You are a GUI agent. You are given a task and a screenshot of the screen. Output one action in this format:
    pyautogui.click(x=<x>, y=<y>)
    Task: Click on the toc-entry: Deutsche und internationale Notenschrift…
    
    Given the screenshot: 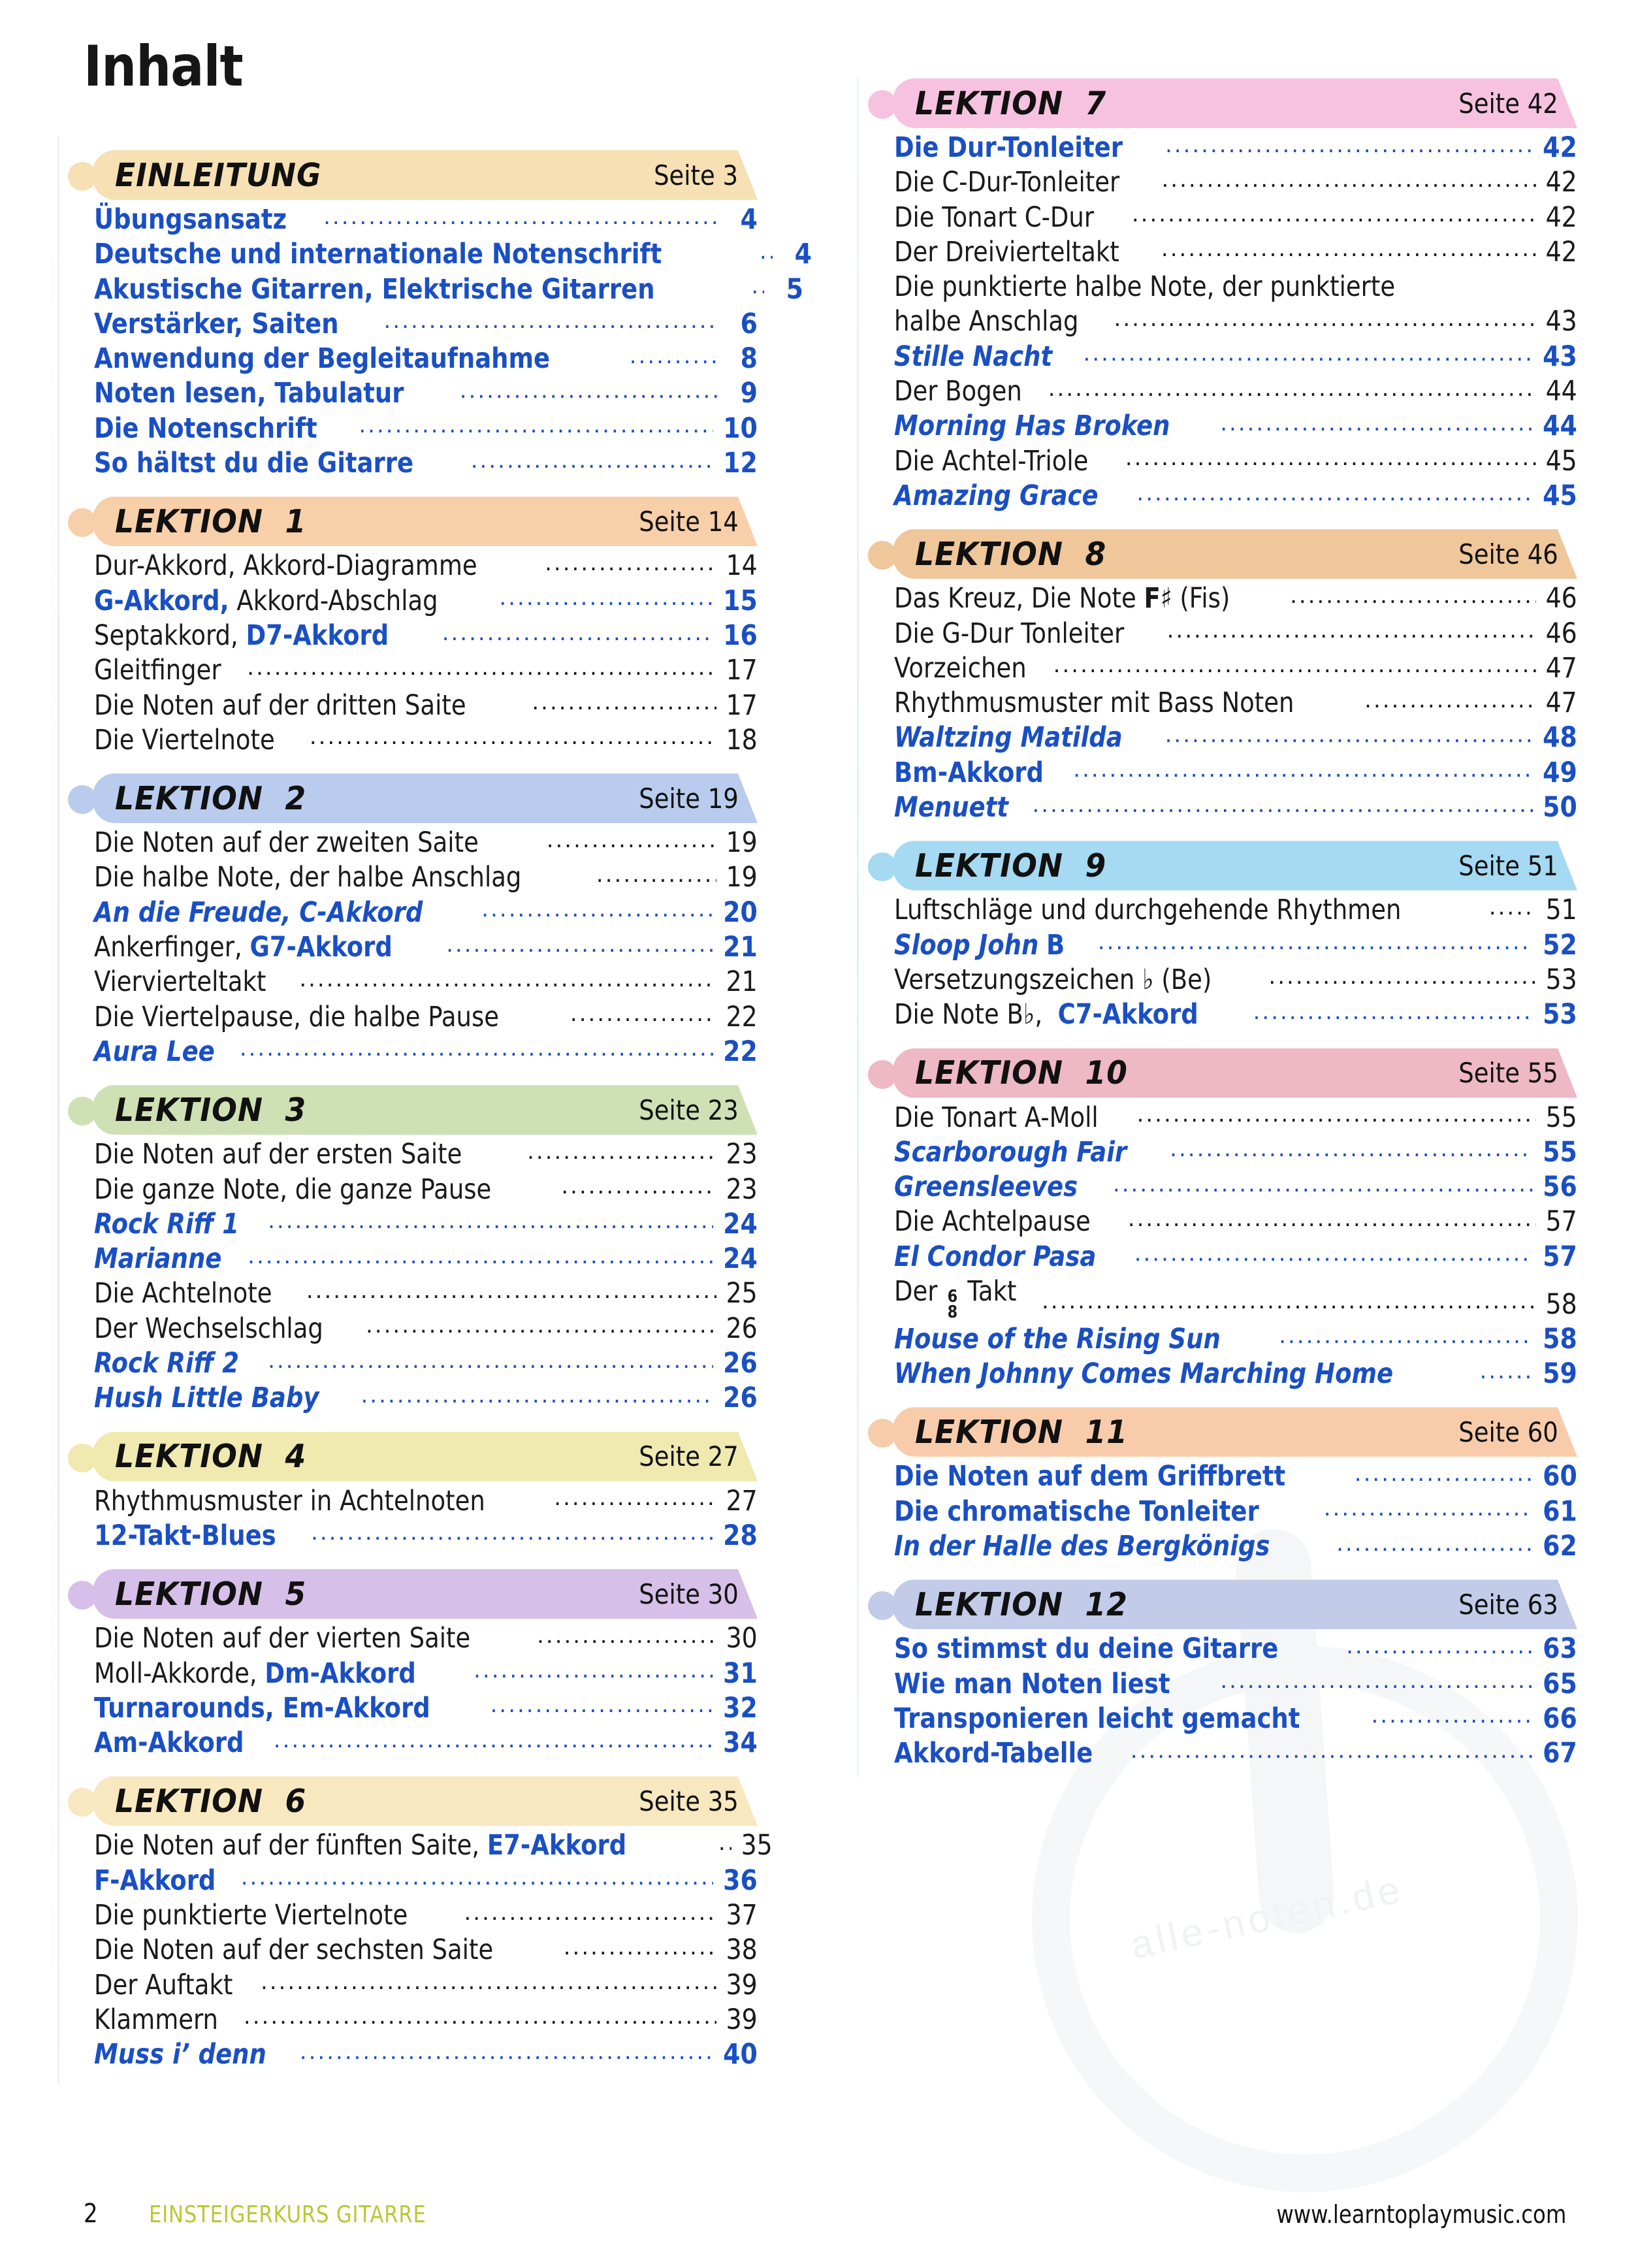 What is the action you would take?
    pyautogui.click(x=453, y=253)
    